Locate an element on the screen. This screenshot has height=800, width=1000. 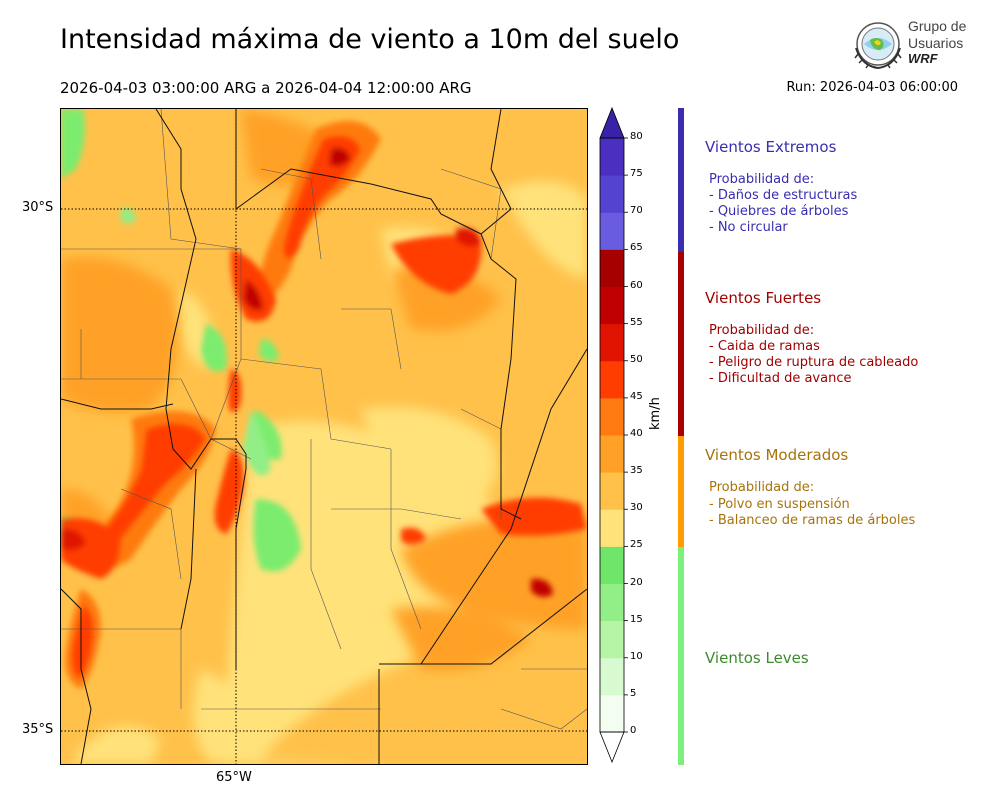
colorbar-tick-label: 25 is located at coordinates (636, 545).